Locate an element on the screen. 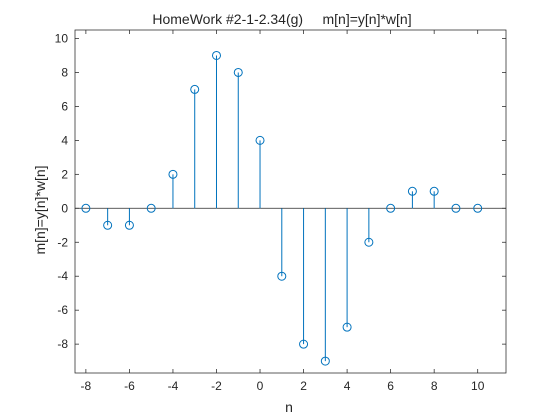  x-tick-label: -4 is located at coordinates (173, 386).